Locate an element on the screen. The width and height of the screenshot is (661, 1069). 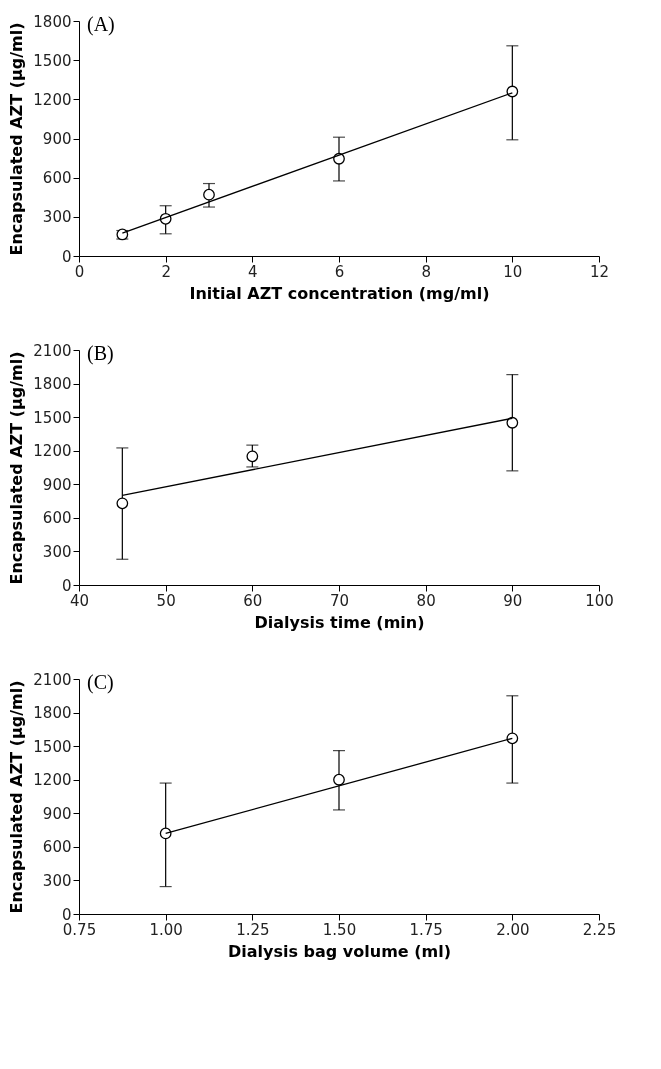
x-tick-label: 1.00 is located at coordinates (166, 929).